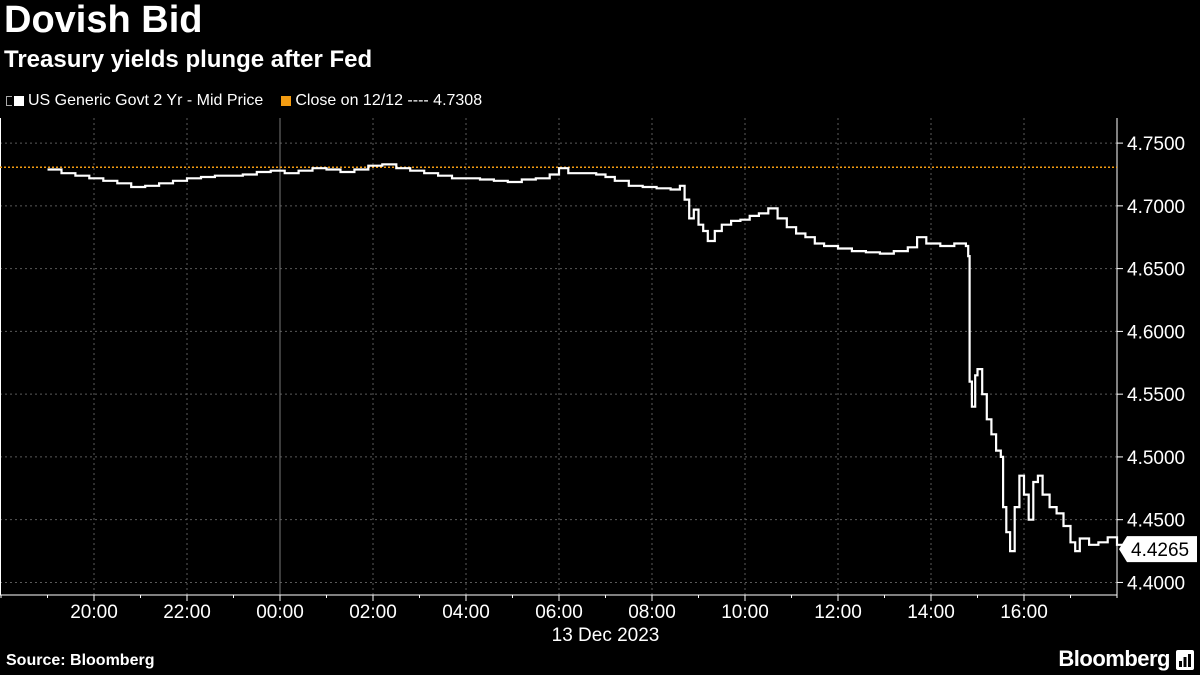 This screenshot has width=1200, height=675. Describe the element at coordinates (94, 612) in the screenshot. I see `x-tick-label: 20:00` at that location.